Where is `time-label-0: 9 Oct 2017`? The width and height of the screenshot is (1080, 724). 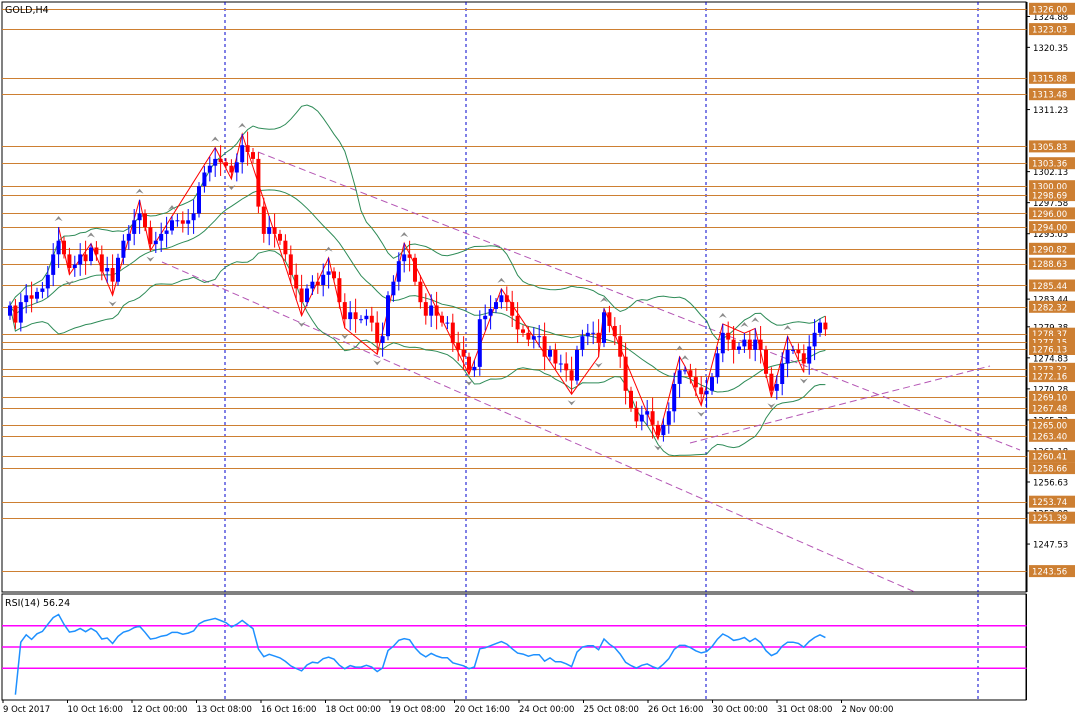 time-label-0: 9 Oct 2017 is located at coordinates (26, 710).